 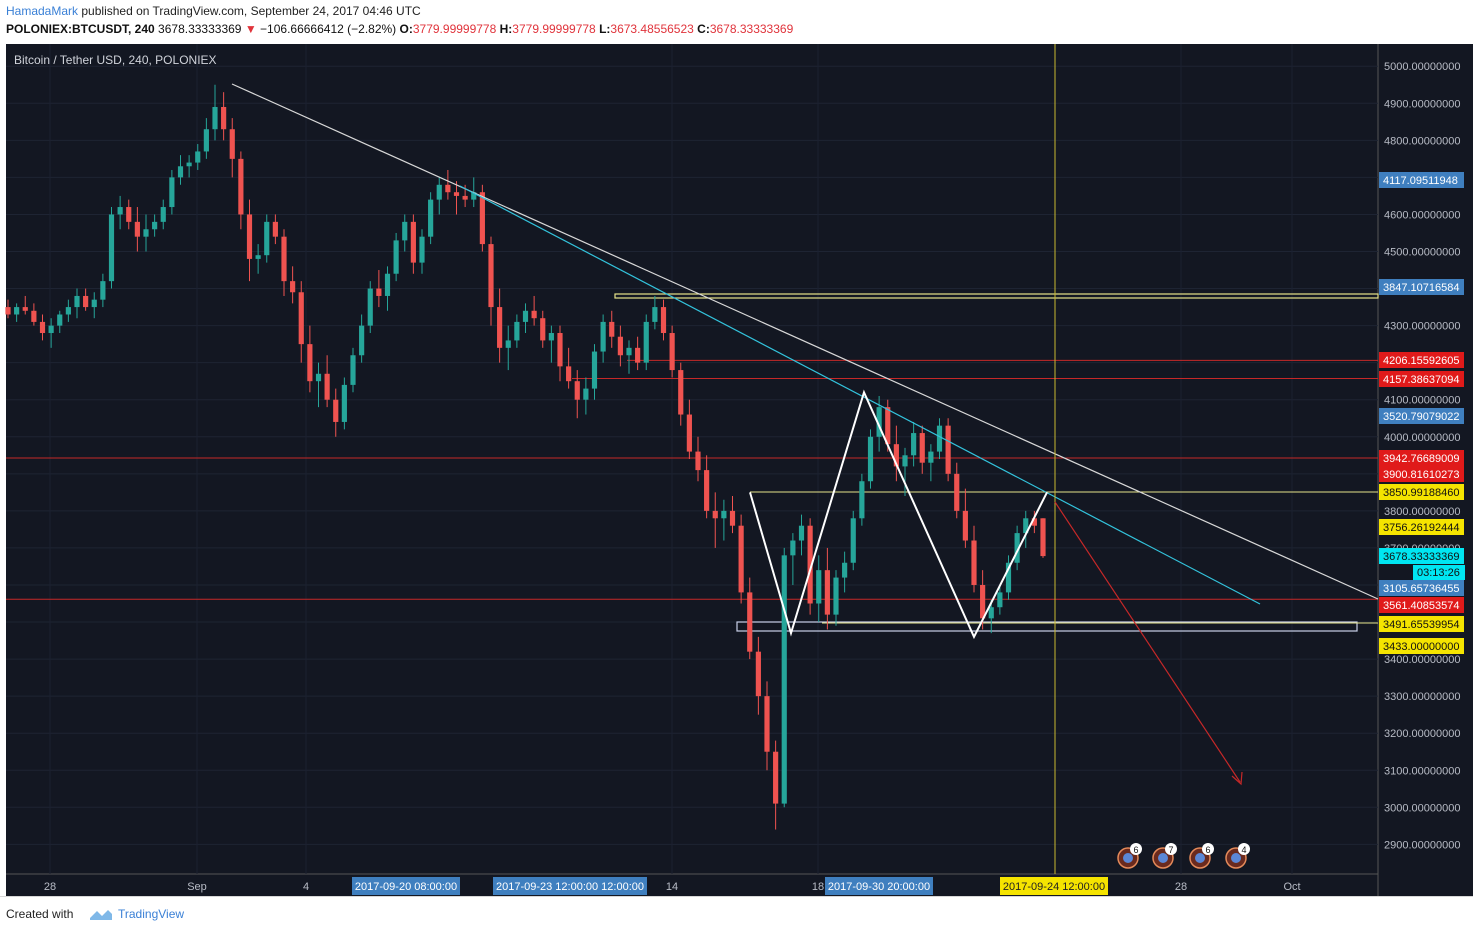 What do you see at coordinates (1422, 734) in the screenshot?
I see `price-tick-label: 3200.00000000` at bounding box center [1422, 734].